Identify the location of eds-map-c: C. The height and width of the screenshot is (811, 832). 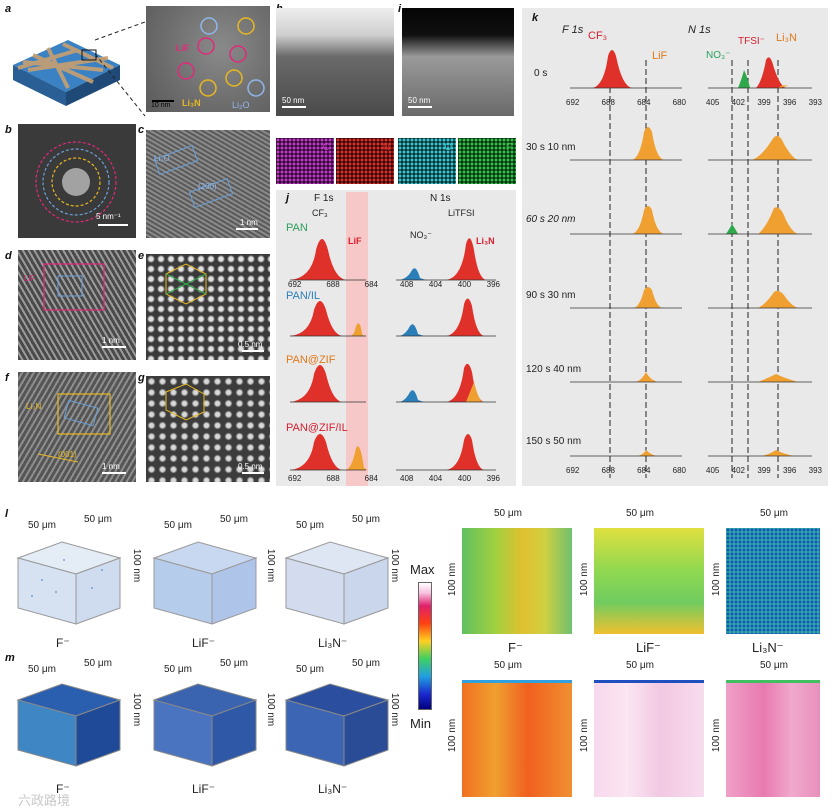
(305, 161).